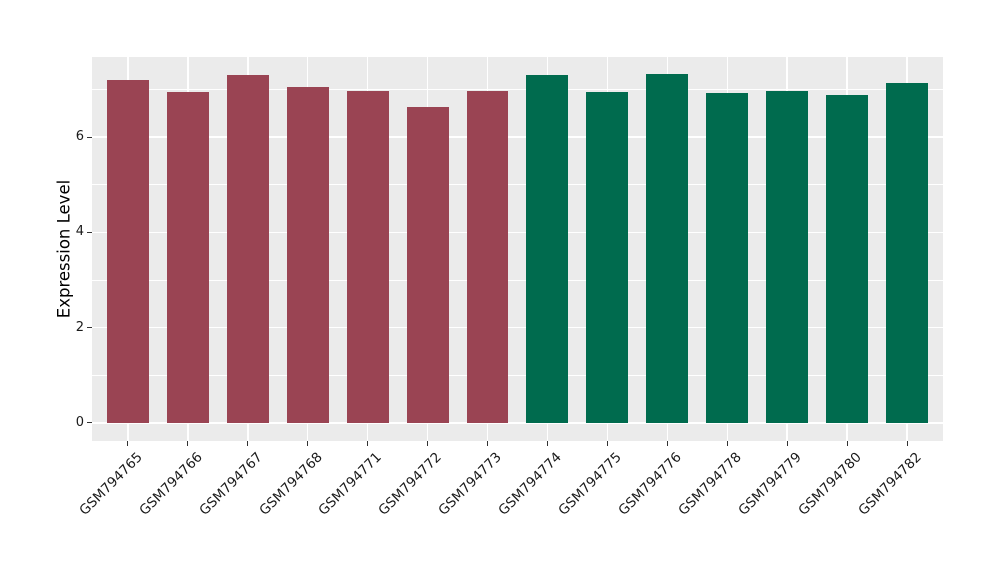 The height and width of the screenshot is (580, 1000). What do you see at coordinates (770, 484) in the screenshot?
I see `x-tick-label: GSM794779` at bounding box center [770, 484].